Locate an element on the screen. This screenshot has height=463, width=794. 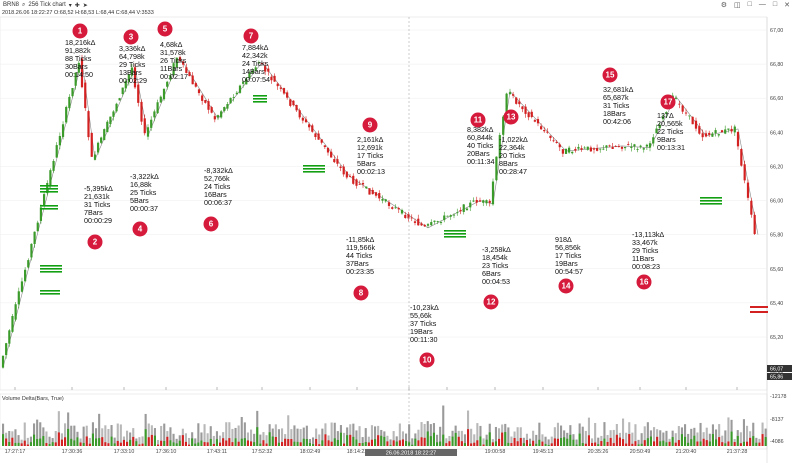
wave-stat: 17 Ticks is located at coordinates (370, 155).